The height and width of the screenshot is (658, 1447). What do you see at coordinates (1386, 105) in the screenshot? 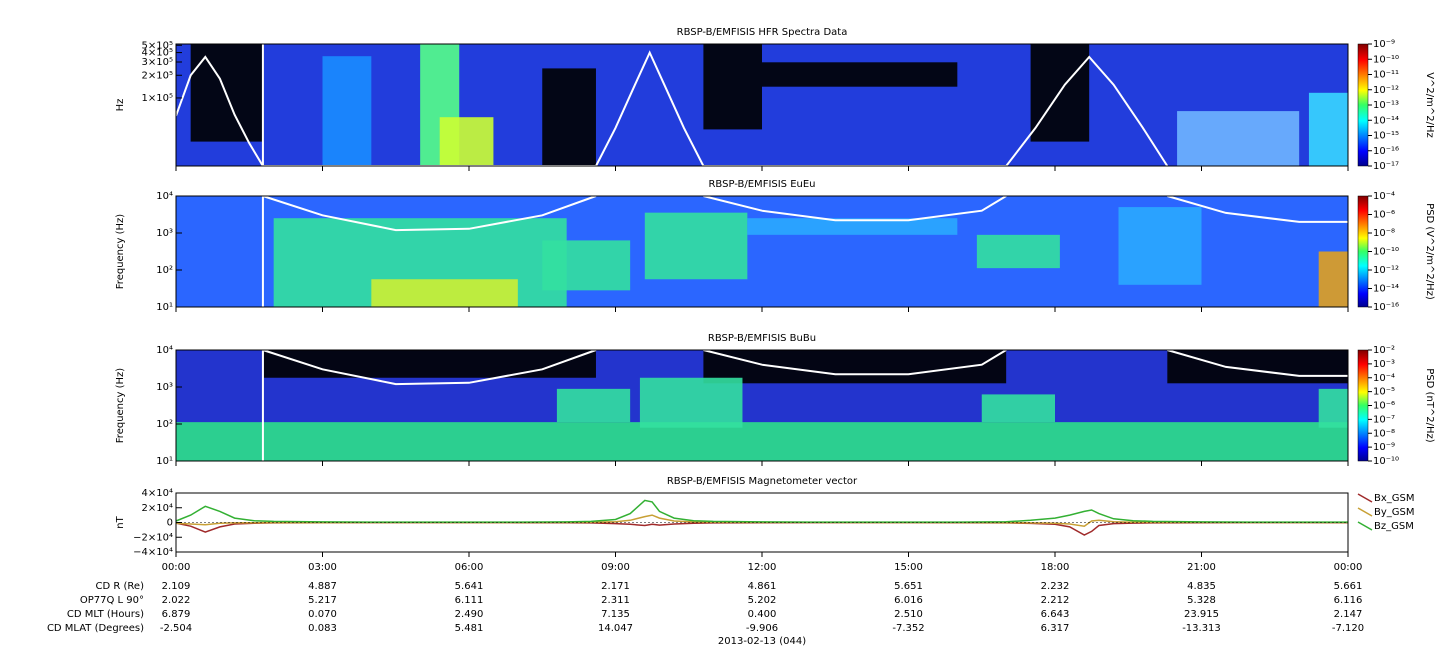
I see `colorbar-tick-label: 10⁻¹³` at bounding box center [1386, 105].